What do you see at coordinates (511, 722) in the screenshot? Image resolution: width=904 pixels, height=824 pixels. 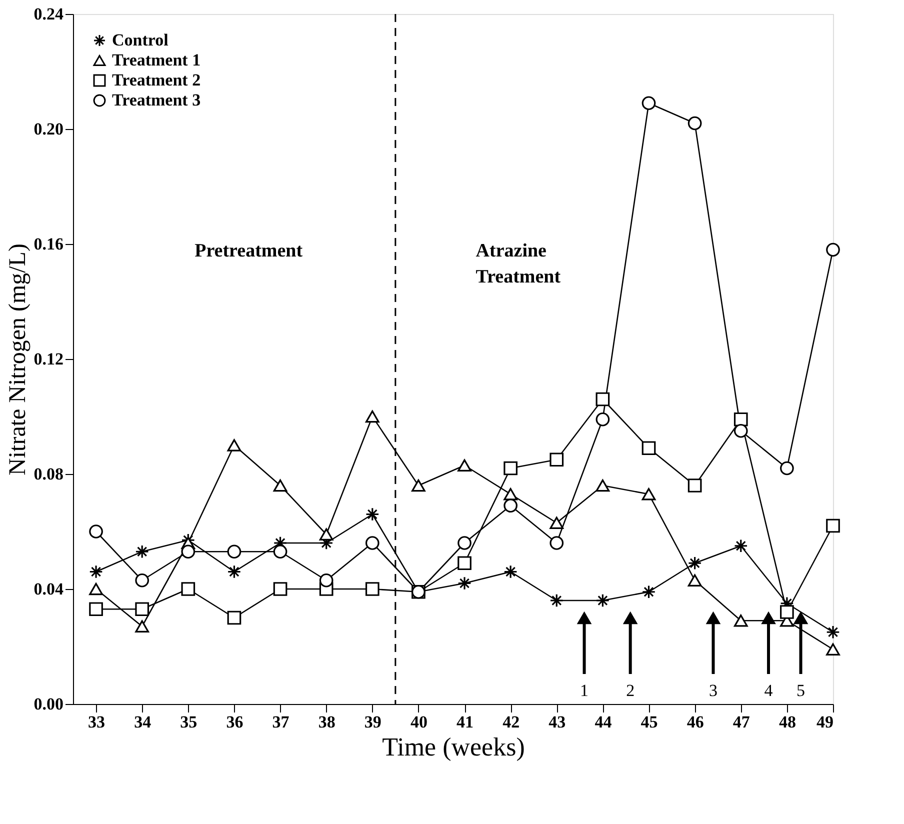 I see `x-tick-label: 42` at bounding box center [511, 722].